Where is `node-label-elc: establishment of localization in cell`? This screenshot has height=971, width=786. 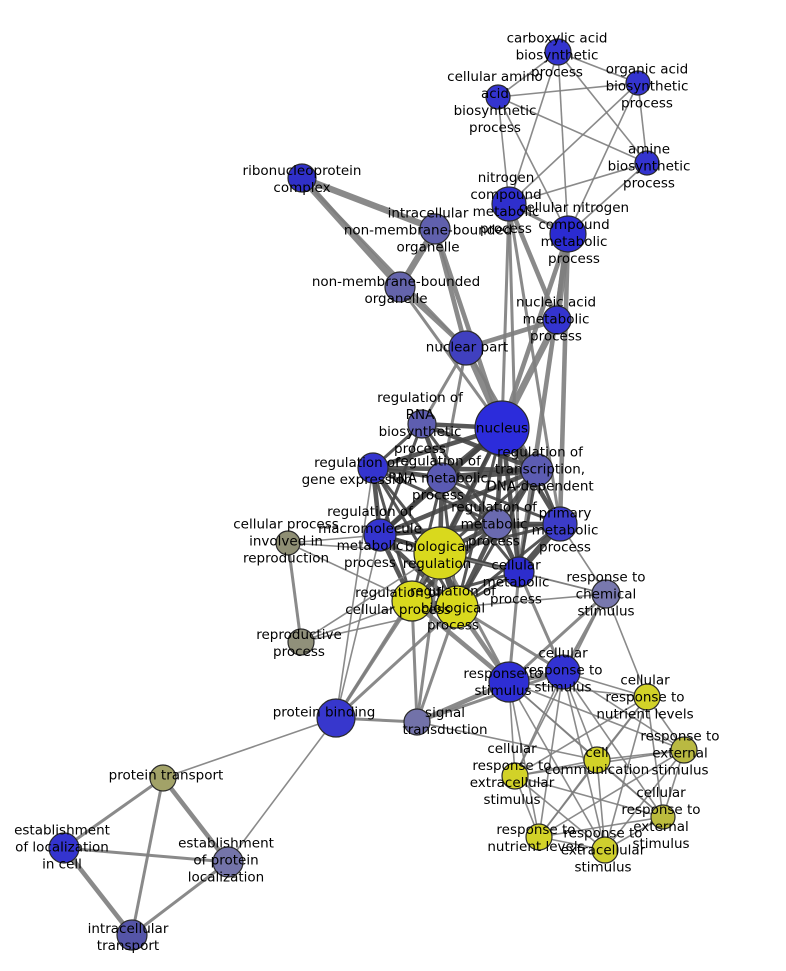 node-label-elc: establishment of localization in cell is located at coordinates (62, 848).